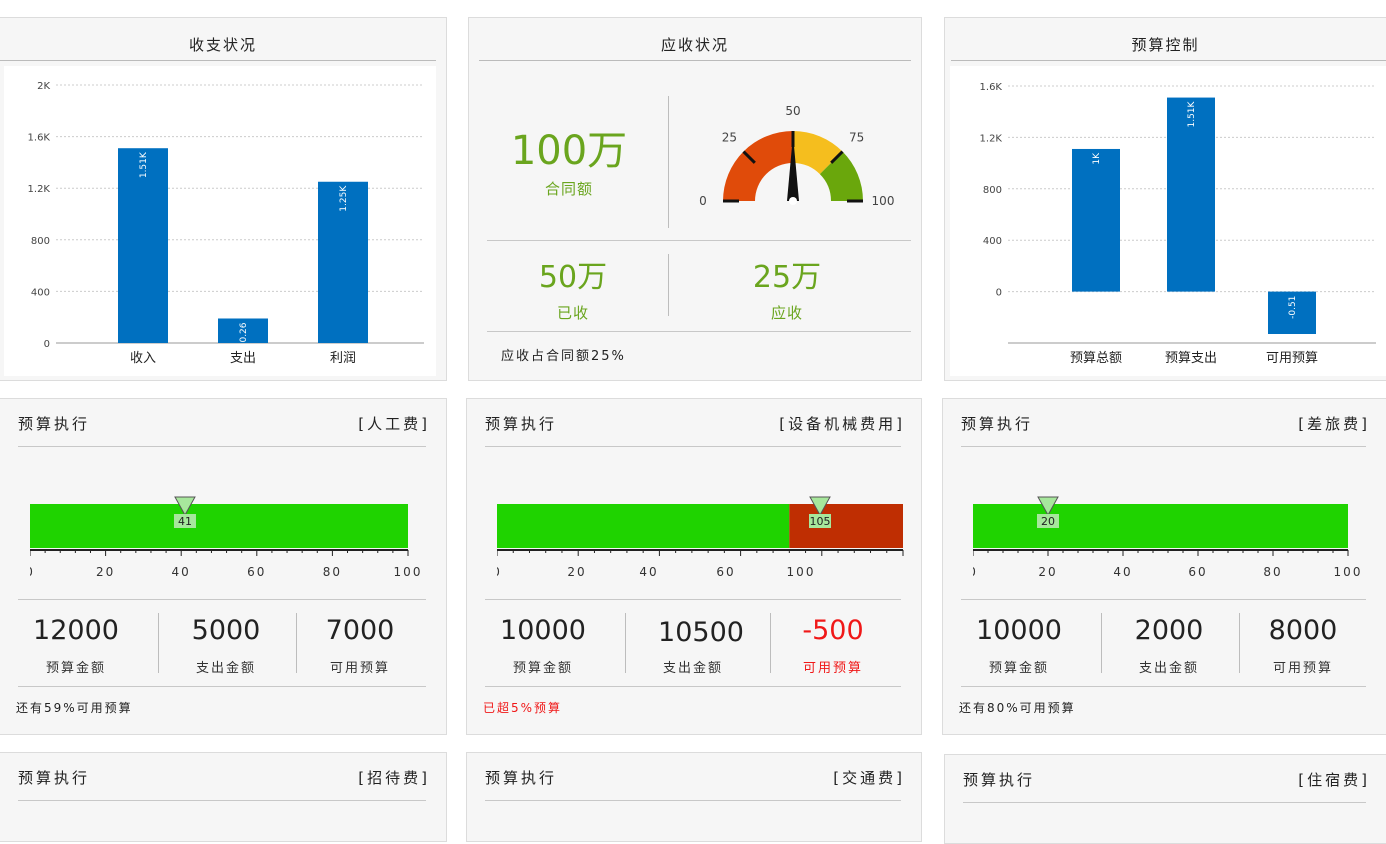 The height and width of the screenshot is (844, 1386). I want to click on due-label: 应收, so click(786, 313).